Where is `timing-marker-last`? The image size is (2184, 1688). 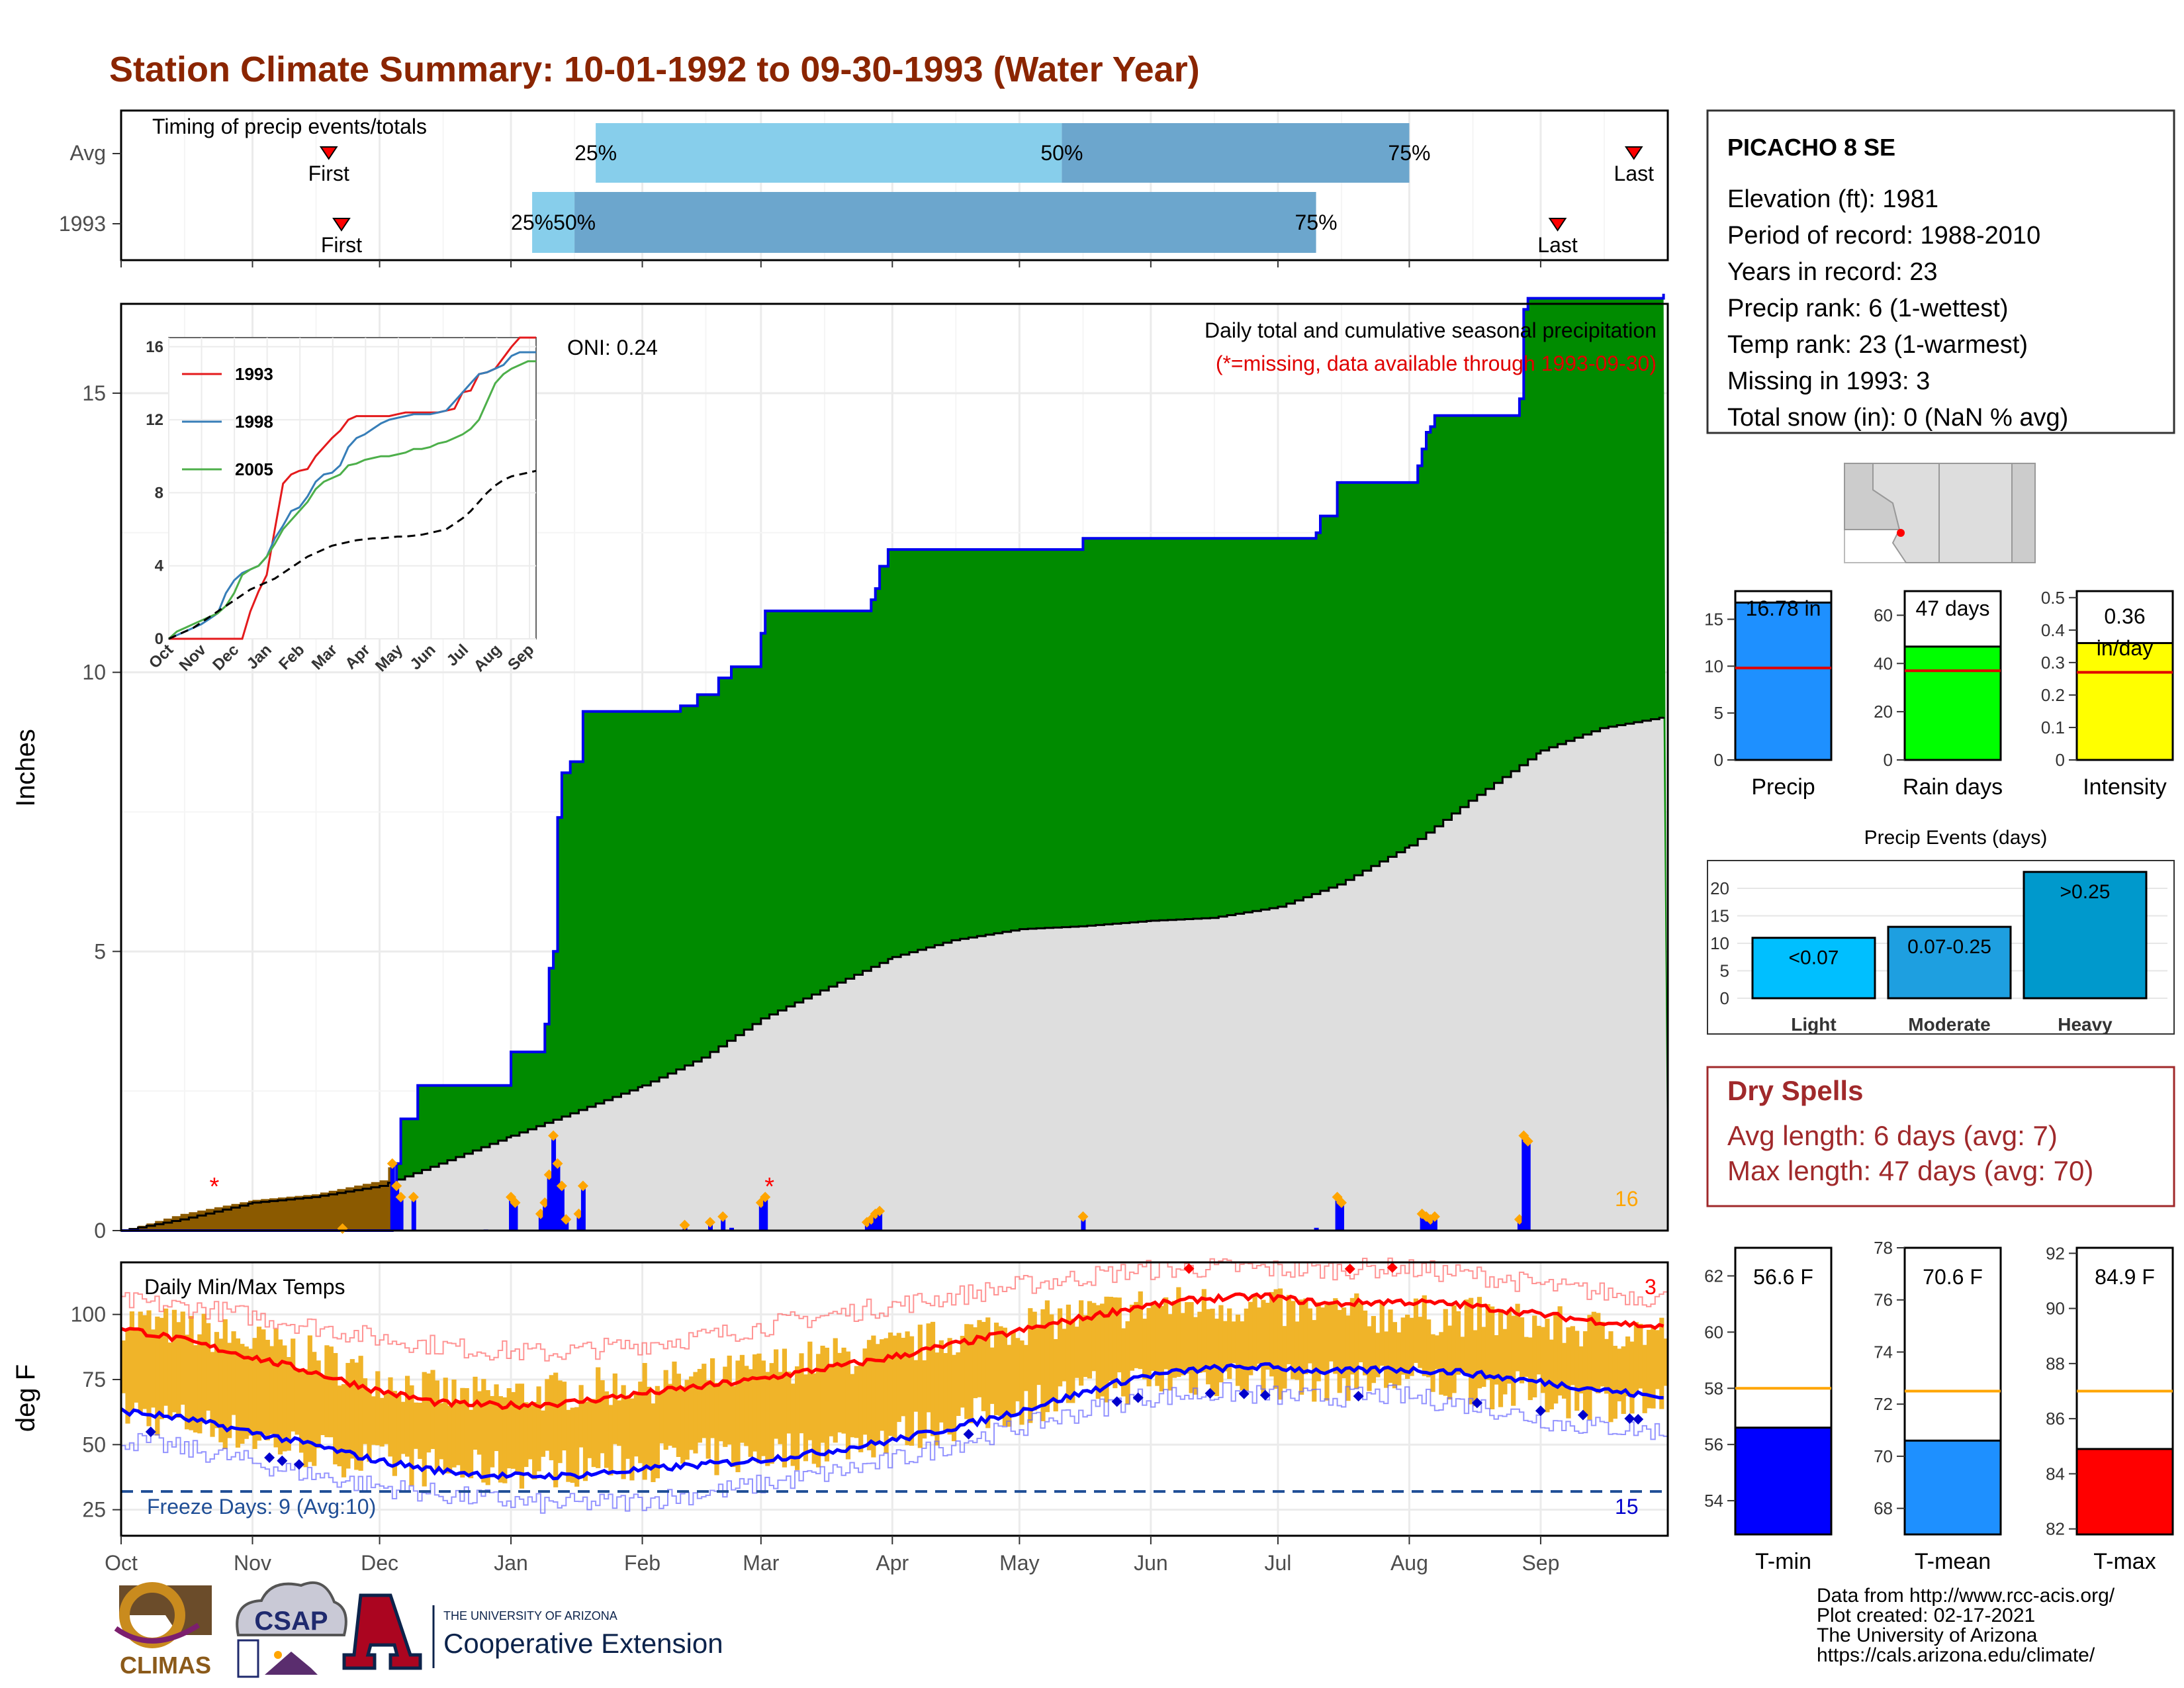
timing-marker-last is located at coordinates (1558, 225).